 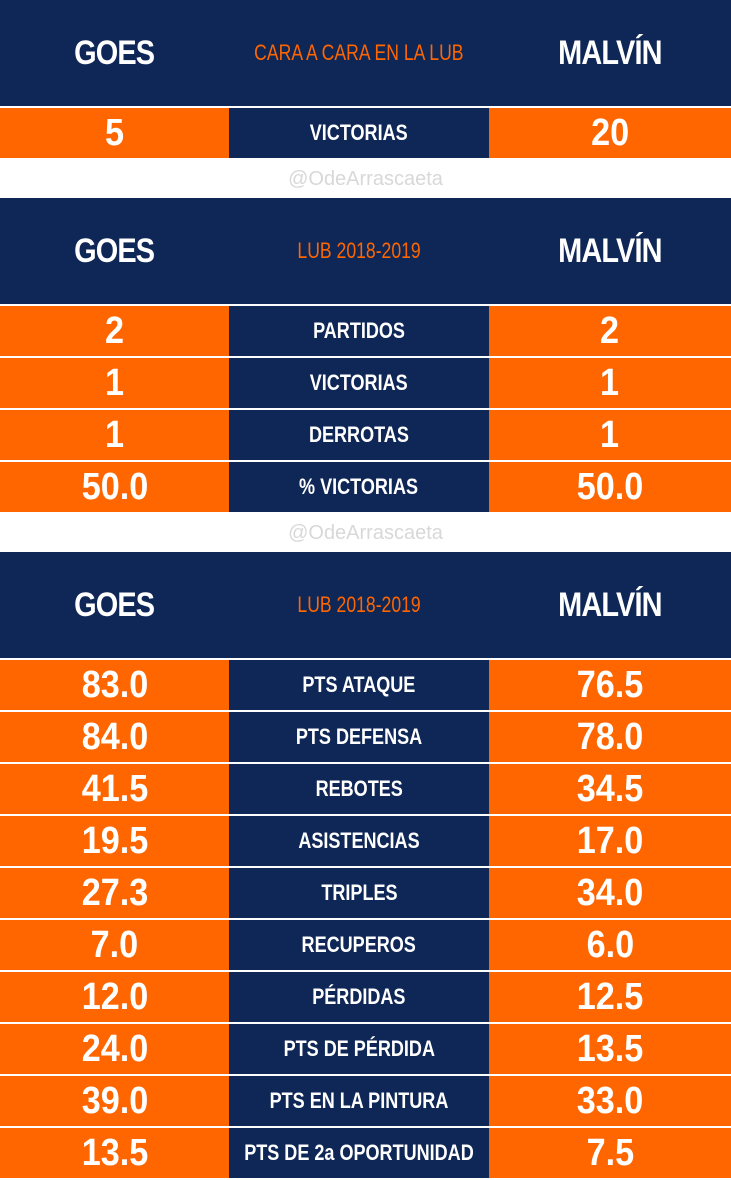 I want to click on left-value-text: 13.5, so click(x=114, y=1152).